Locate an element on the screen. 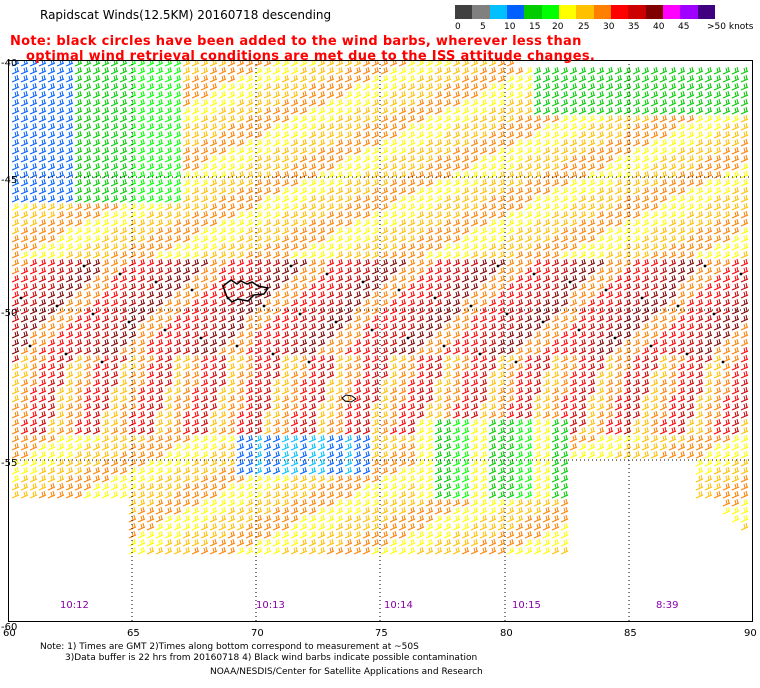  colorbar-swatch is located at coordinates (550, 12).